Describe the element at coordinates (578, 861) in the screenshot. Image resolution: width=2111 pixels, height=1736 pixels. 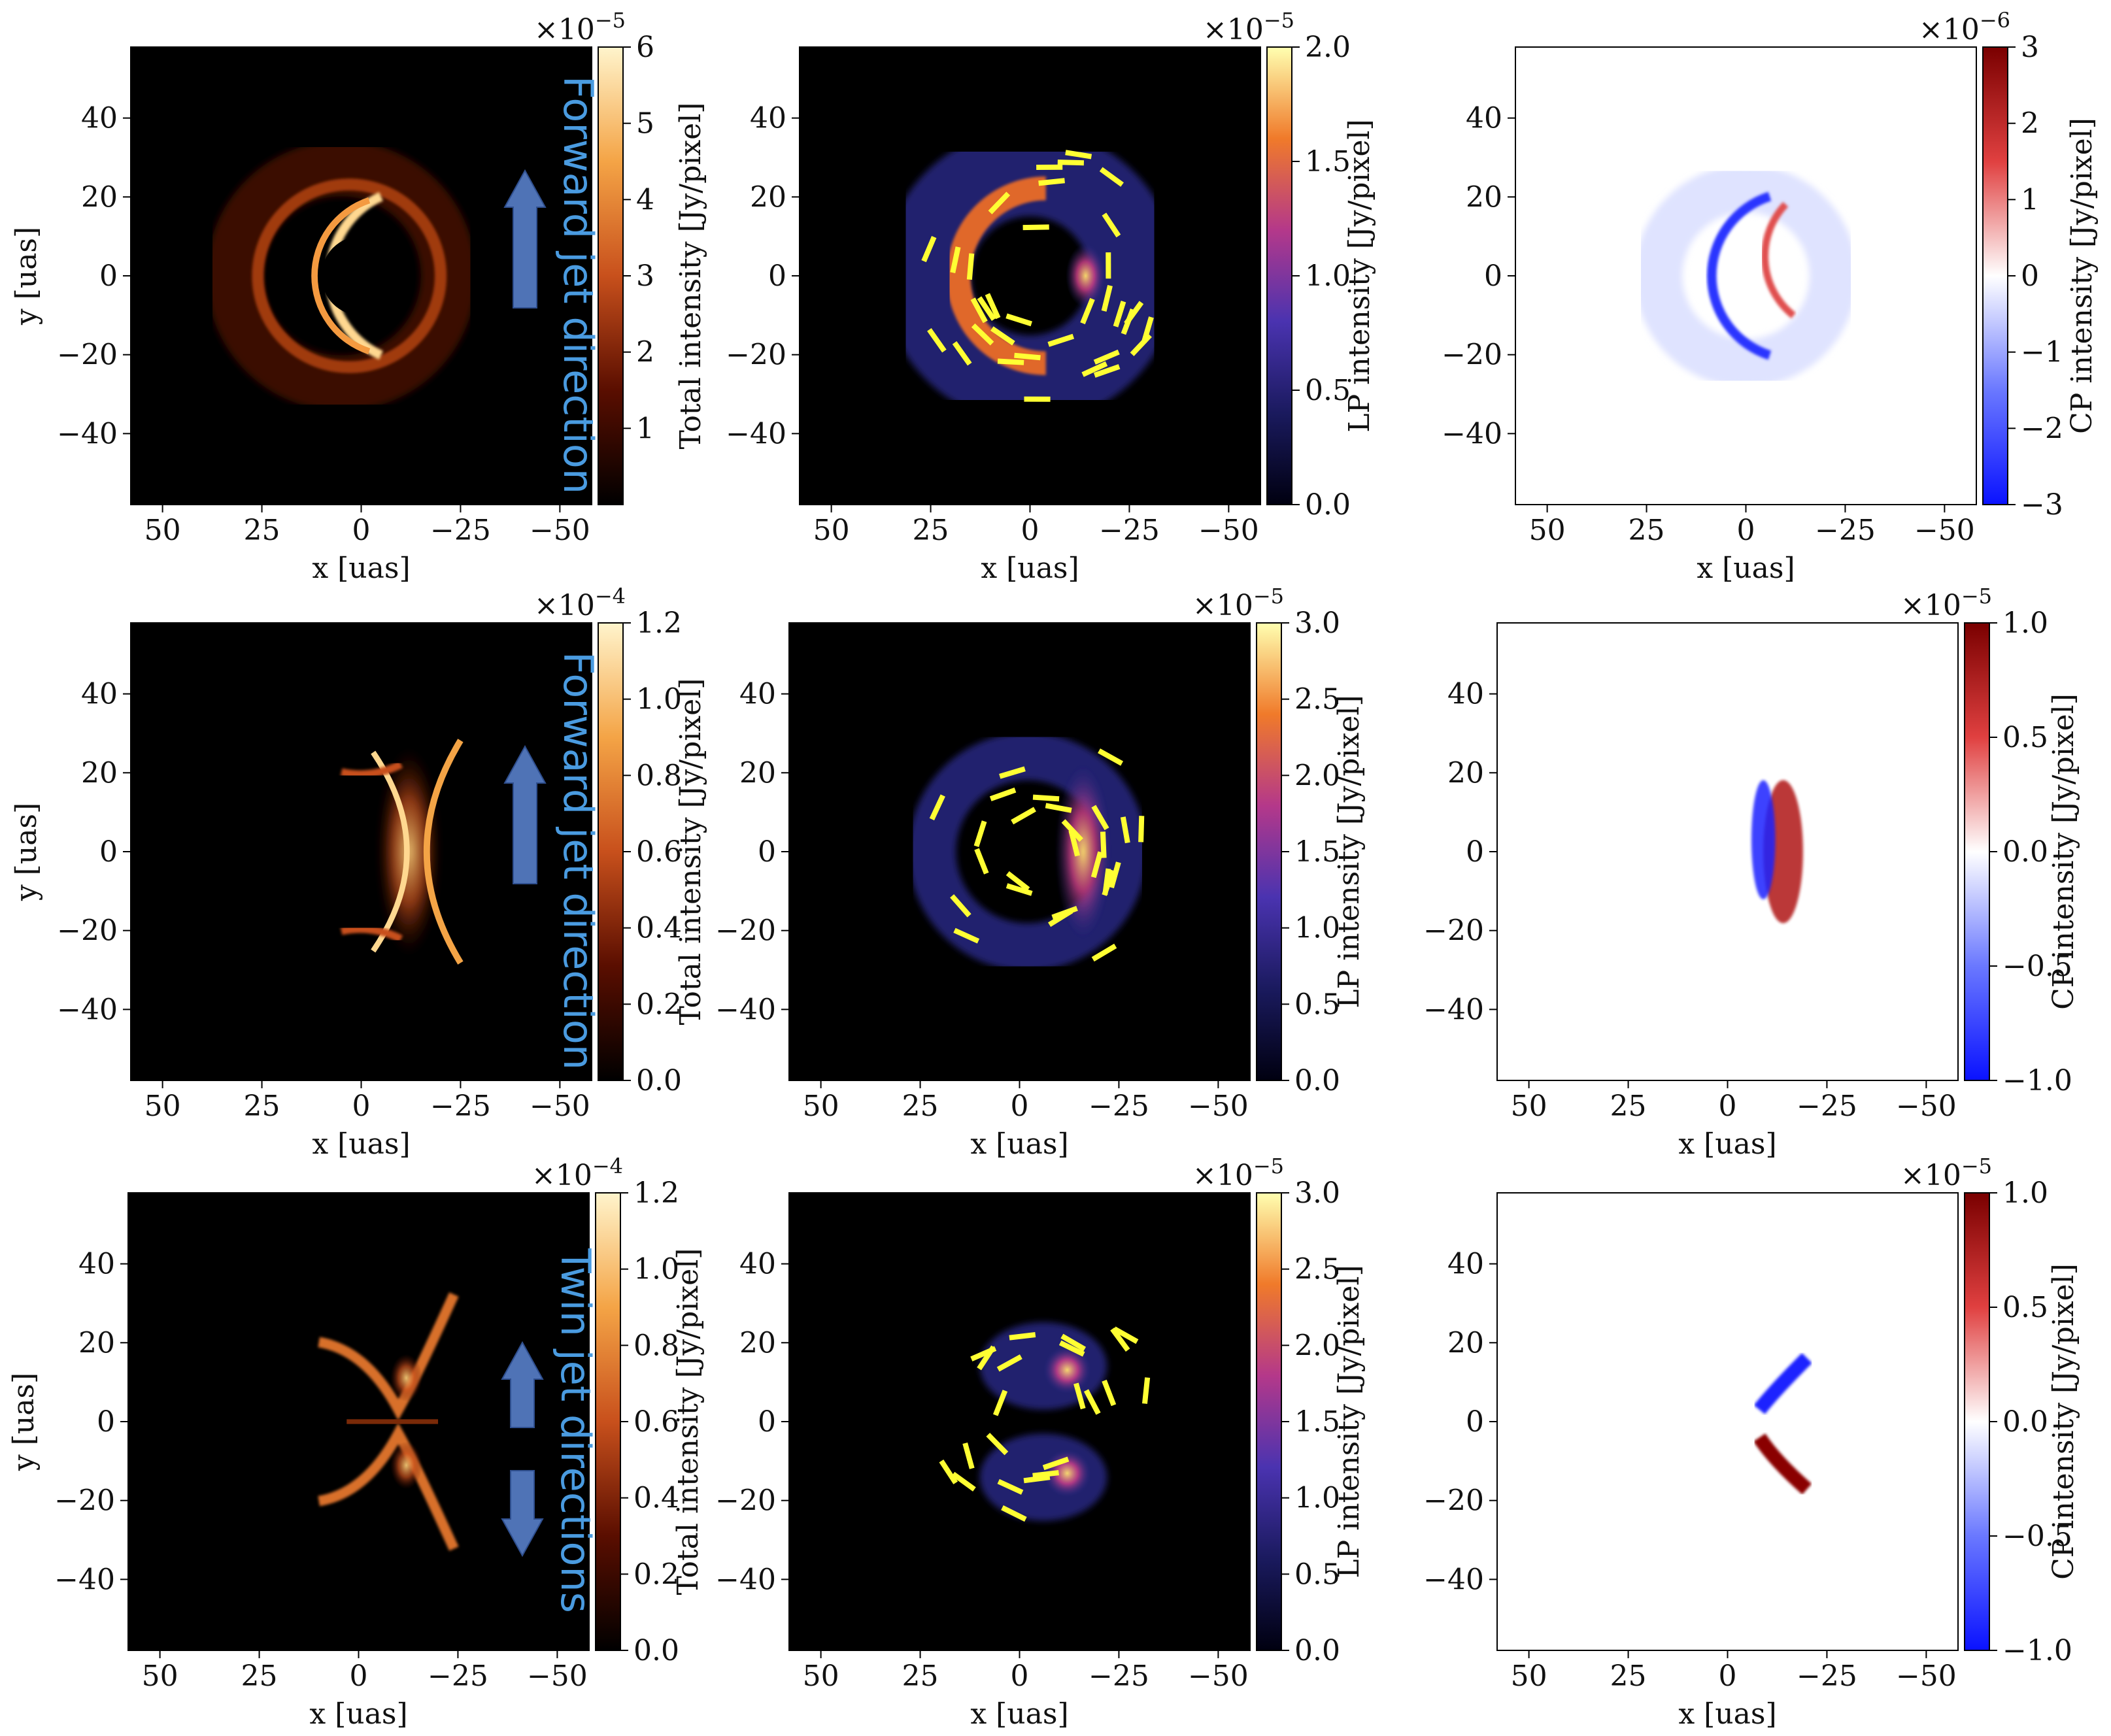
I see `jet-direction-annotation: Forward jet direction` at that location.